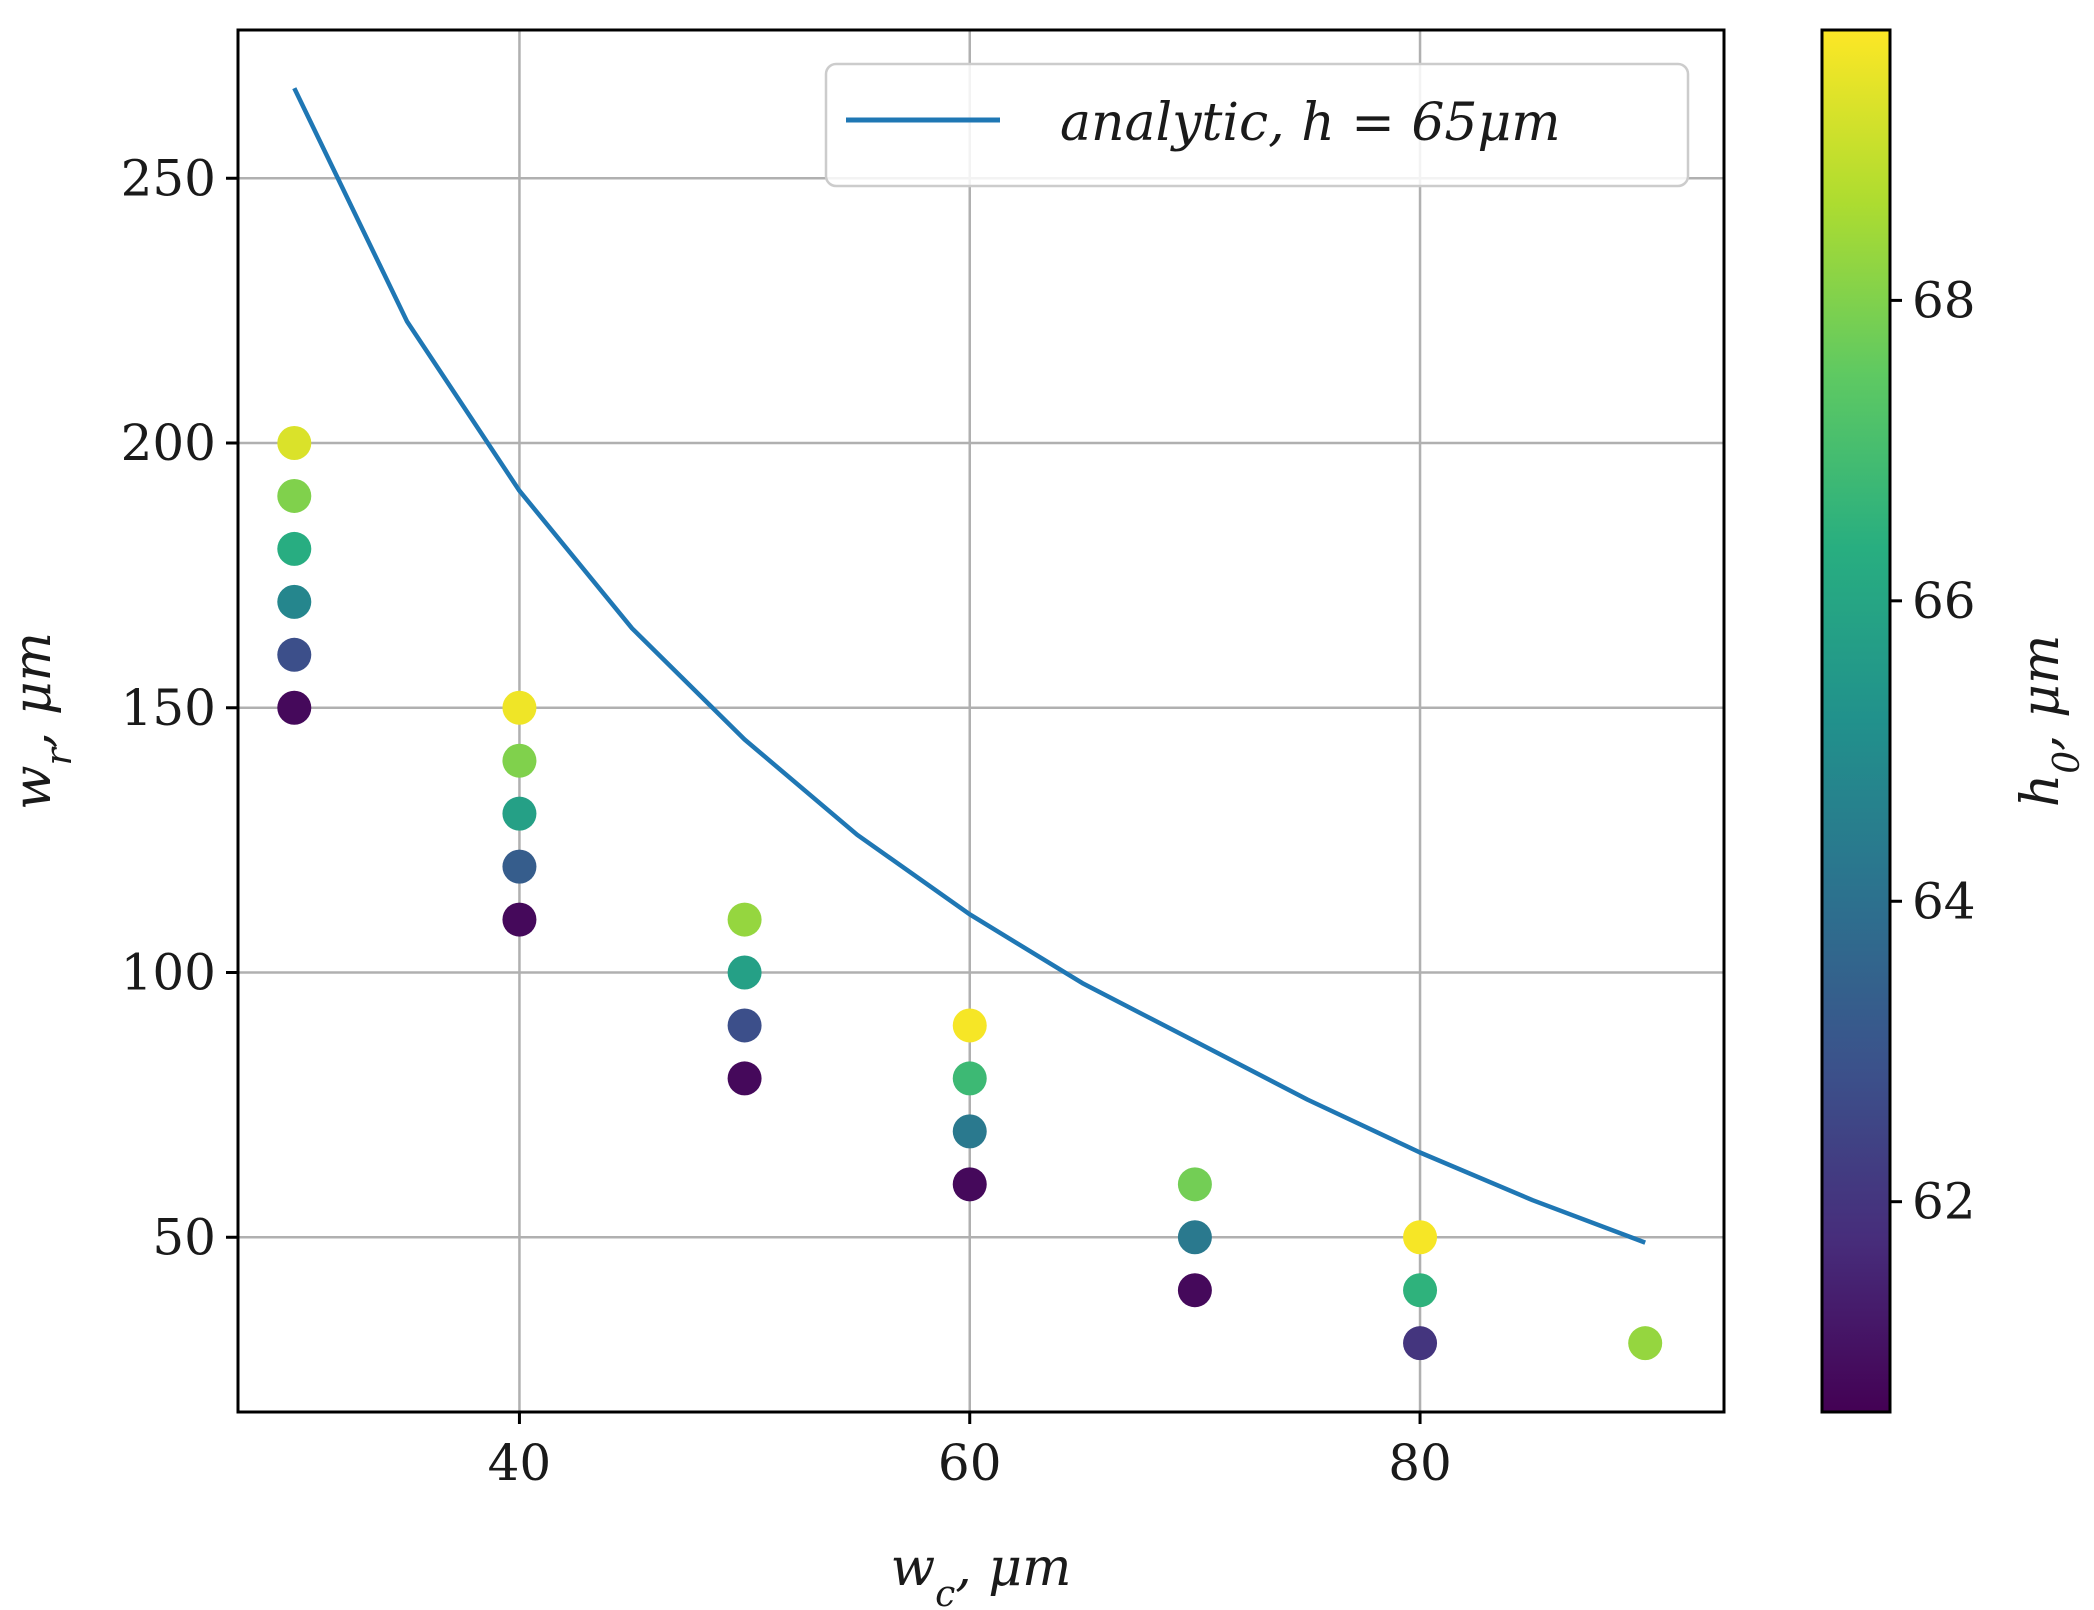 This screenshot has width=2094, height=1610. What do you see at coordinates (970, 1463) in the screenshot?
I see `x-tick-label: 60` at bounding box center [970, 1463].